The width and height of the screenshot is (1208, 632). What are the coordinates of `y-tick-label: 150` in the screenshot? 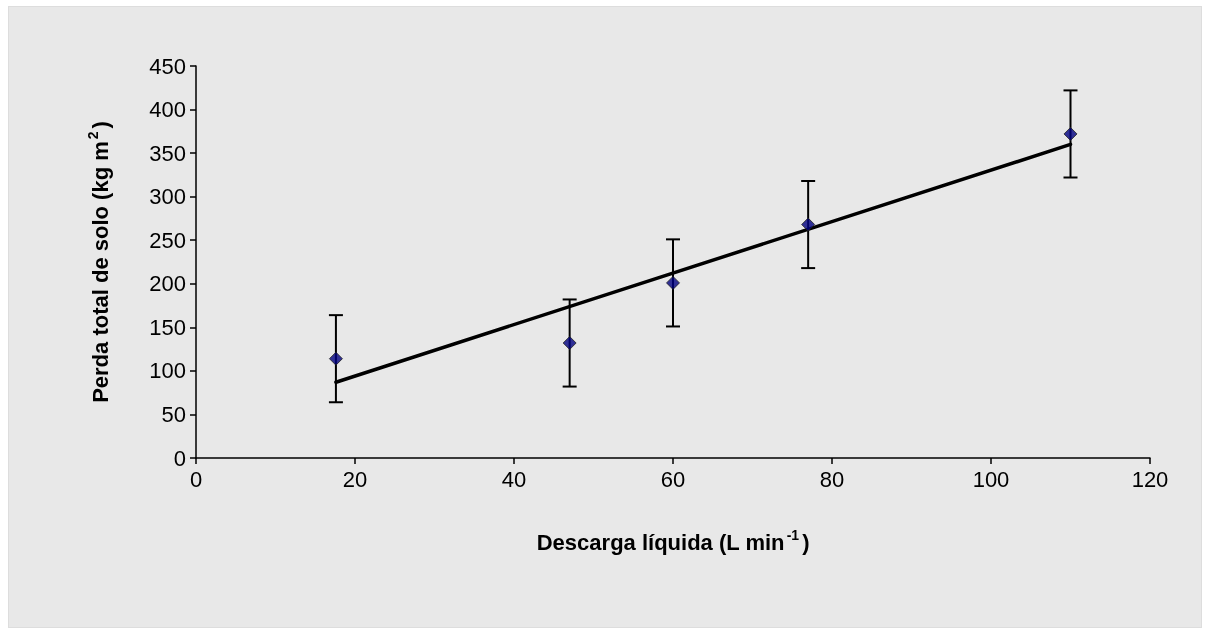 It's located at (167, 327).